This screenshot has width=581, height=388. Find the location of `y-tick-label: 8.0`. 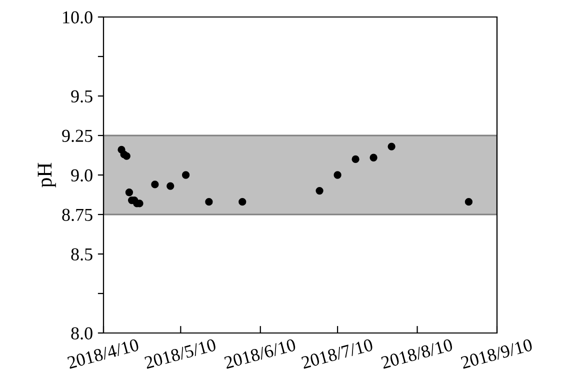

y-tick-label: 8.0 is located at coordinates (81, 333).